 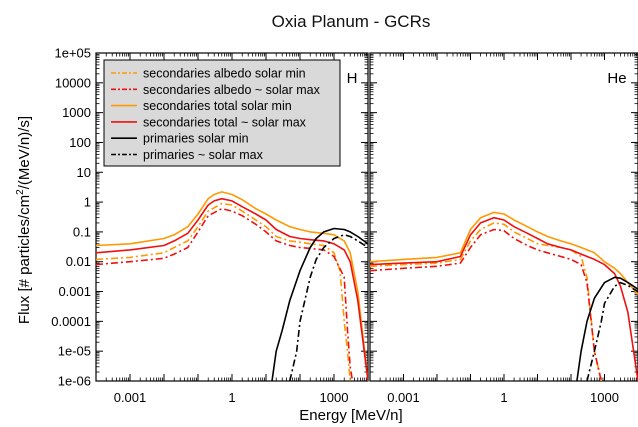 I want to click on y-tick-label: 10, so click(x=84, y=172).